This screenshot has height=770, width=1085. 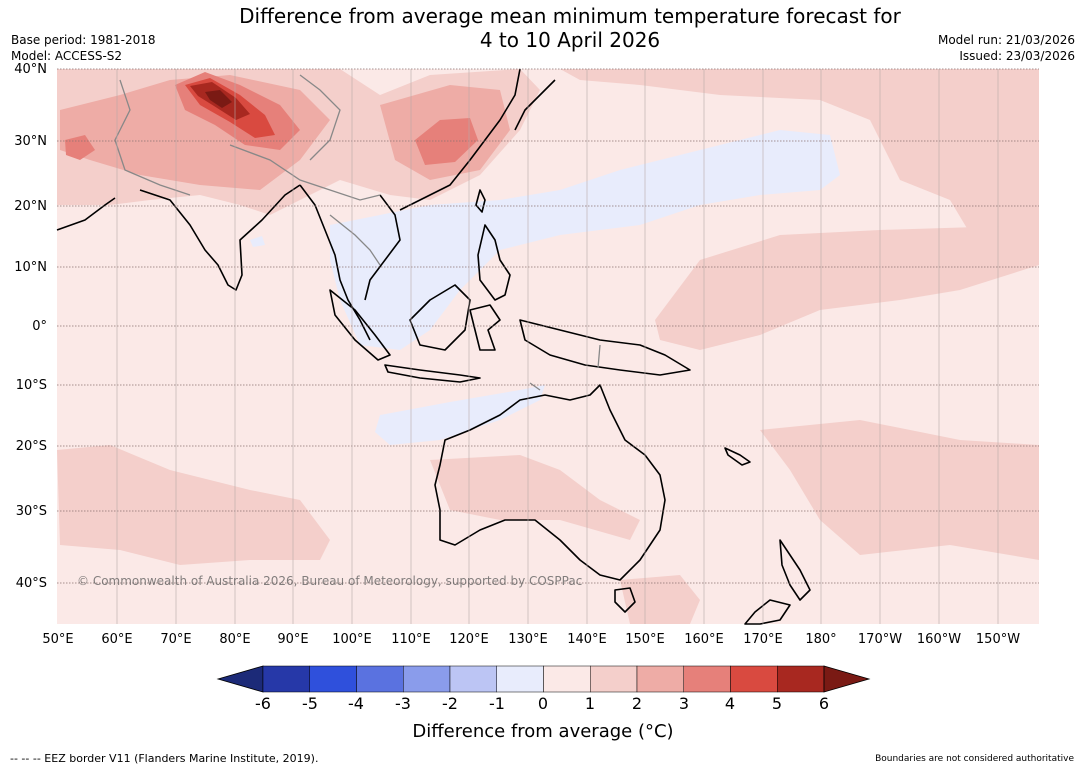 What do you see at coordinates (684, 703) in the screenshot?
I see `colorbar-tick-3: 3` at bounding box center [684, 703].